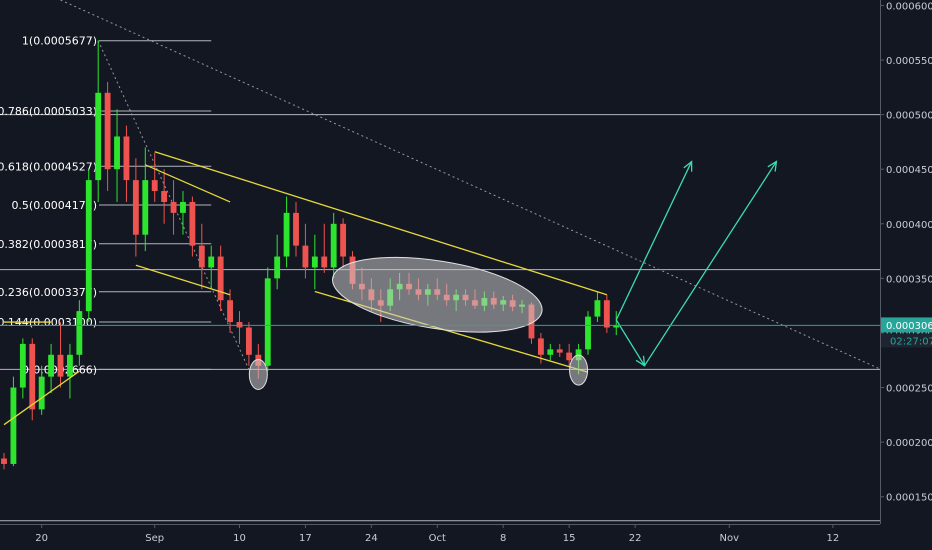 The width and height of the screenshot is (932, 550). I want to click on x-tick-label-5: Oct, so click(437, 538).